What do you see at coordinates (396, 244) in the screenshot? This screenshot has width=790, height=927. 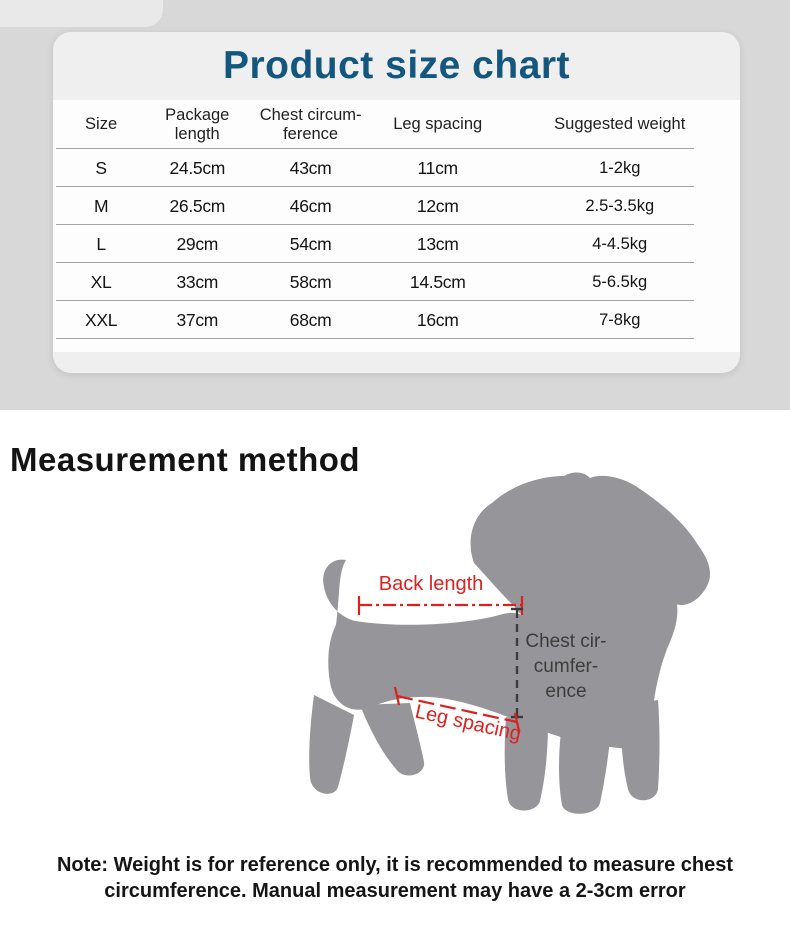 I see `table-row-l: L 29cm 54cm 13cm 4-4.5kg` at bounding box center [396, 244].